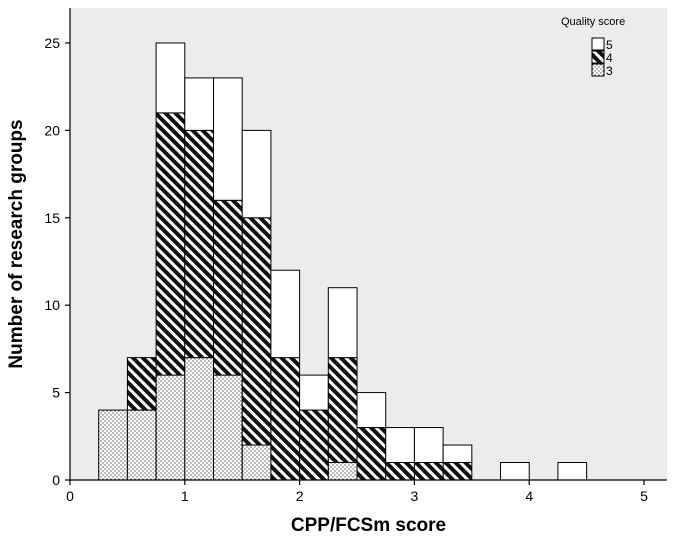 The image size is (677, 542). Describe the element at coordinates (185, 496) in the screenshot. I see `x-tick-label: 1` at that location.